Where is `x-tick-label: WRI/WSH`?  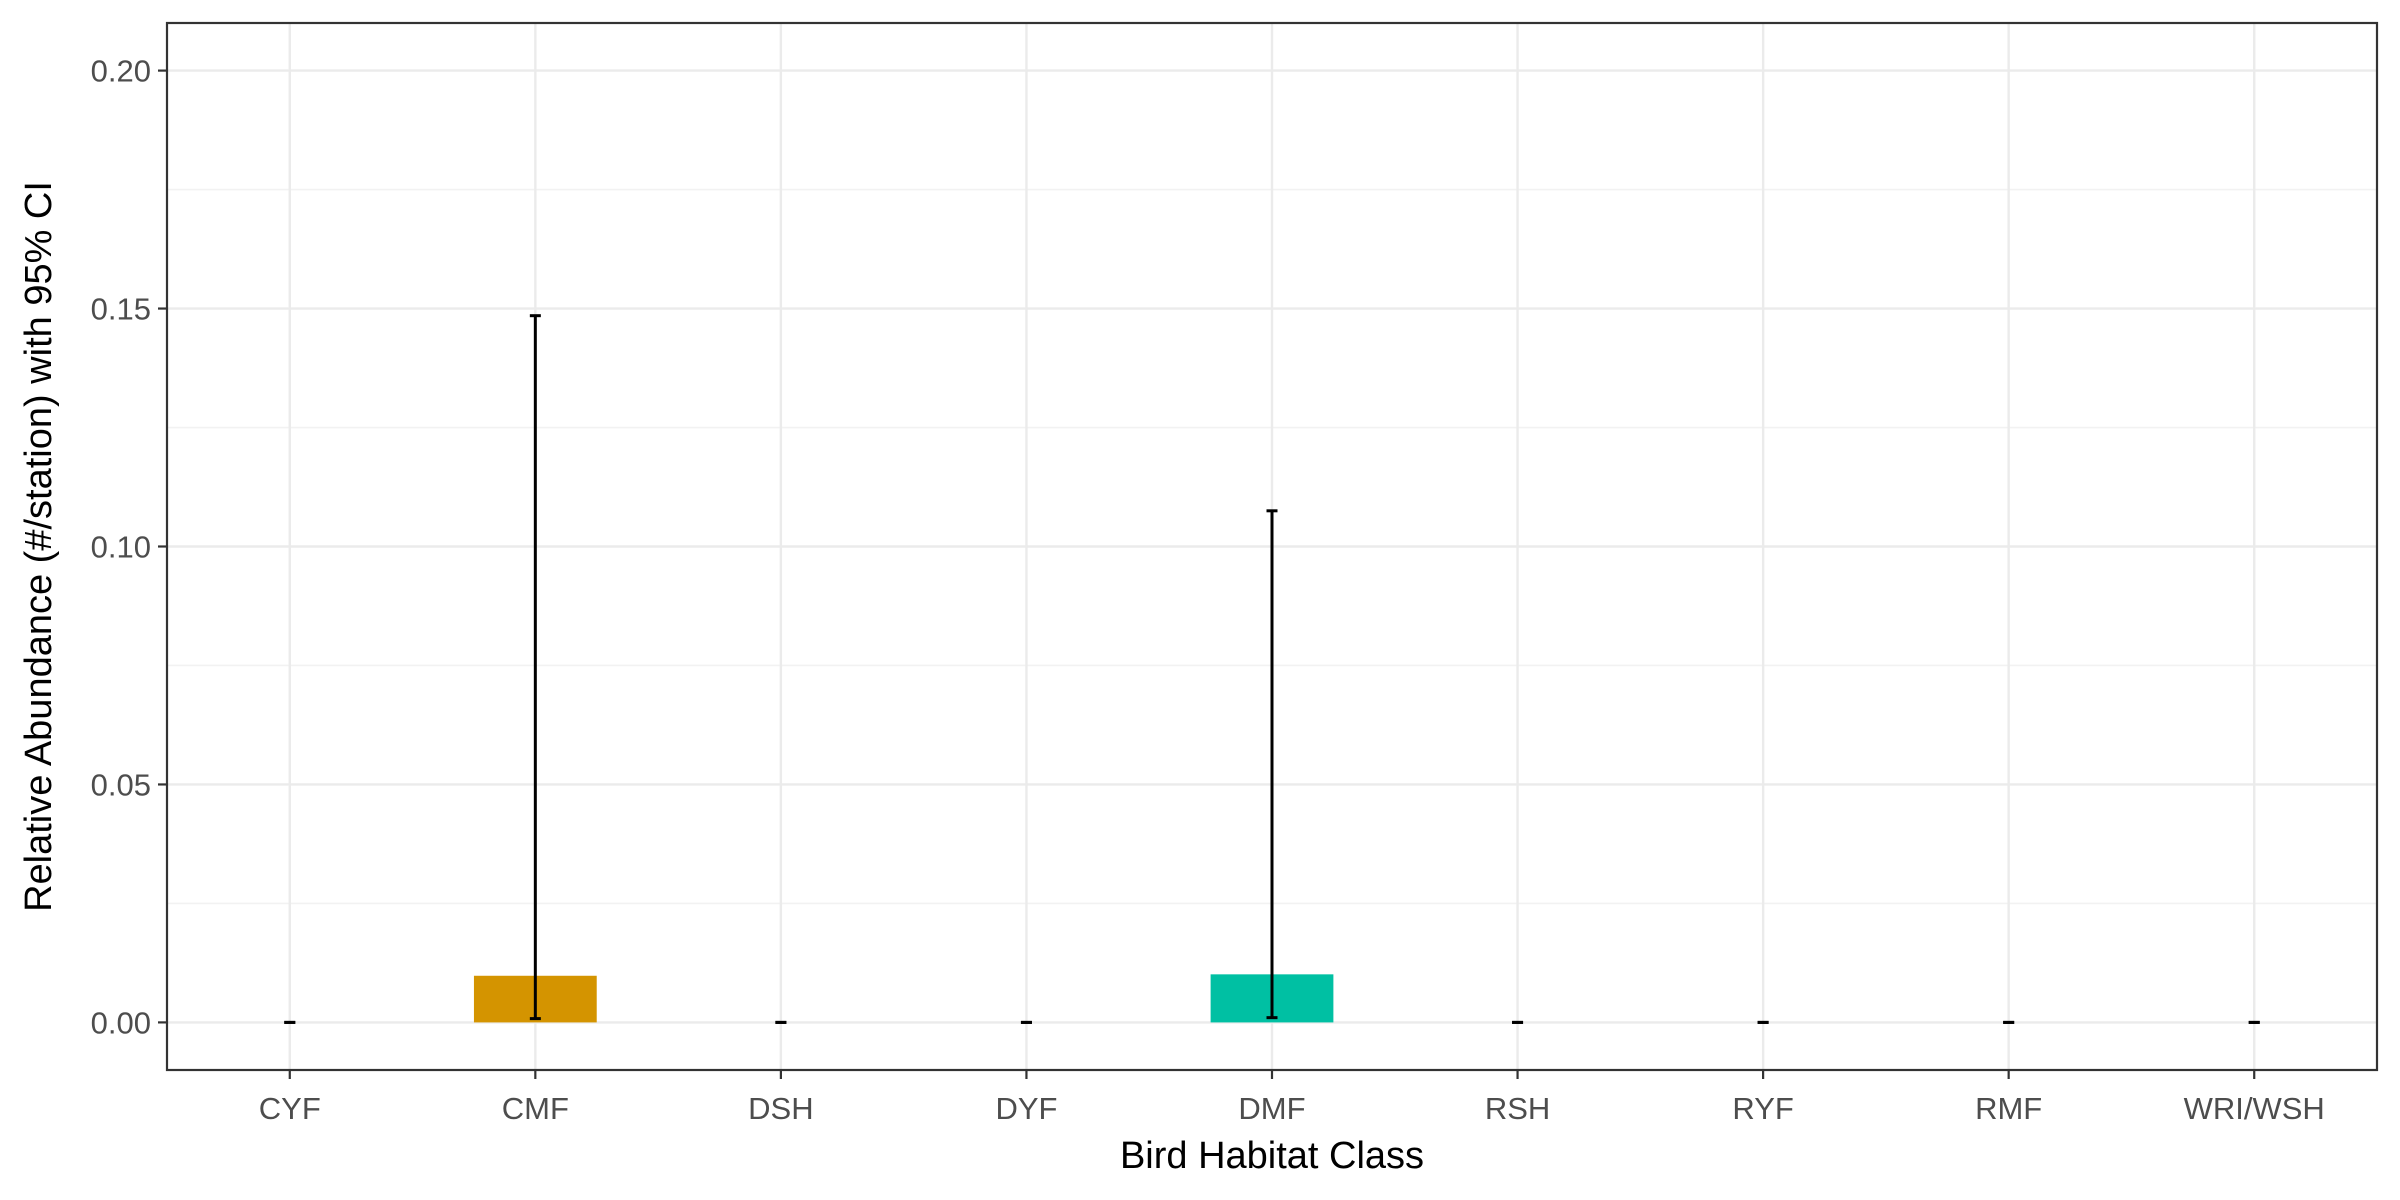 x-tick-label: WRI/WSH is located at coordinates (2254, 1108).